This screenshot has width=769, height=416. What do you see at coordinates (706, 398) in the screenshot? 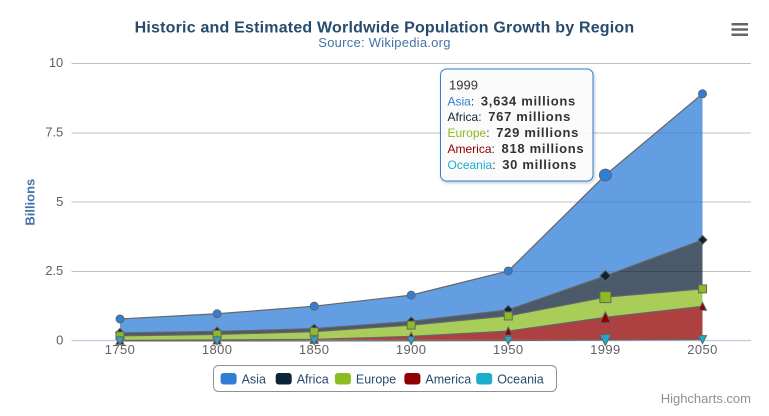
I see `svg-text: Highcharts.com` at bounding box center [706, 398].